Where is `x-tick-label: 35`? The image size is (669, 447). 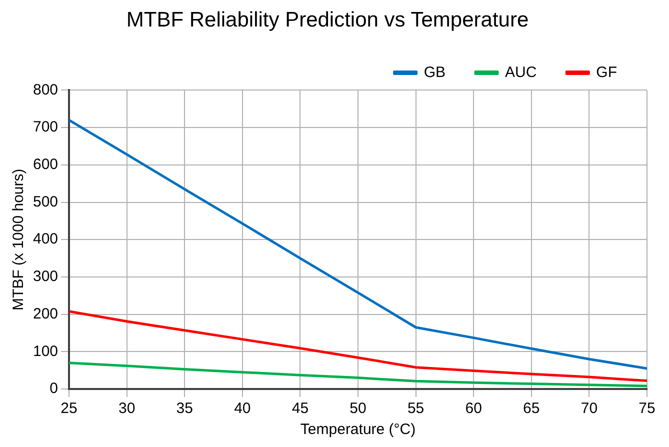
x-tick-label: 35 is located at coordinates (184, 409).